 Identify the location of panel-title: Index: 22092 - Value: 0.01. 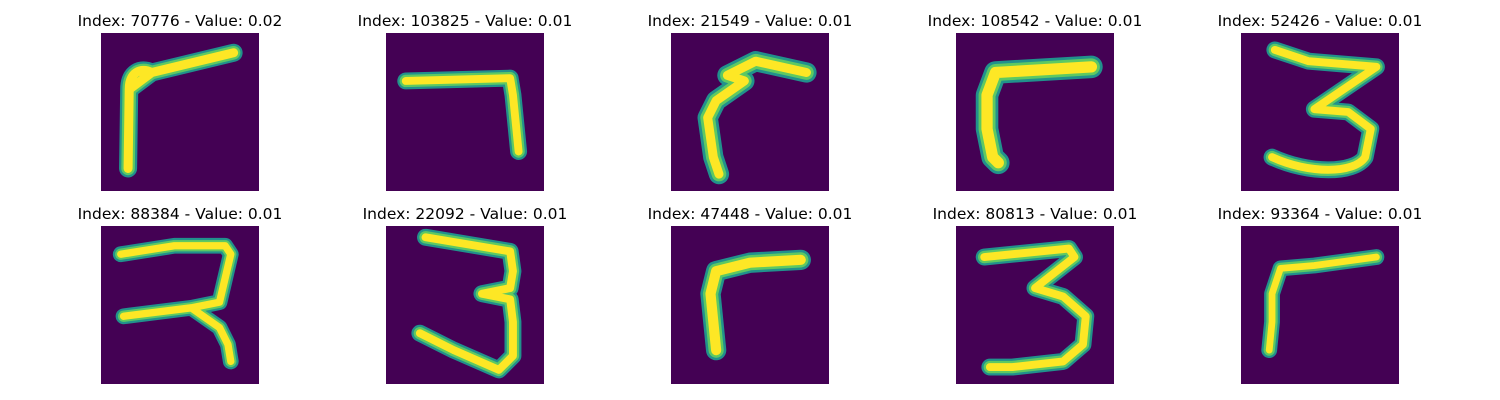
(465, 214).